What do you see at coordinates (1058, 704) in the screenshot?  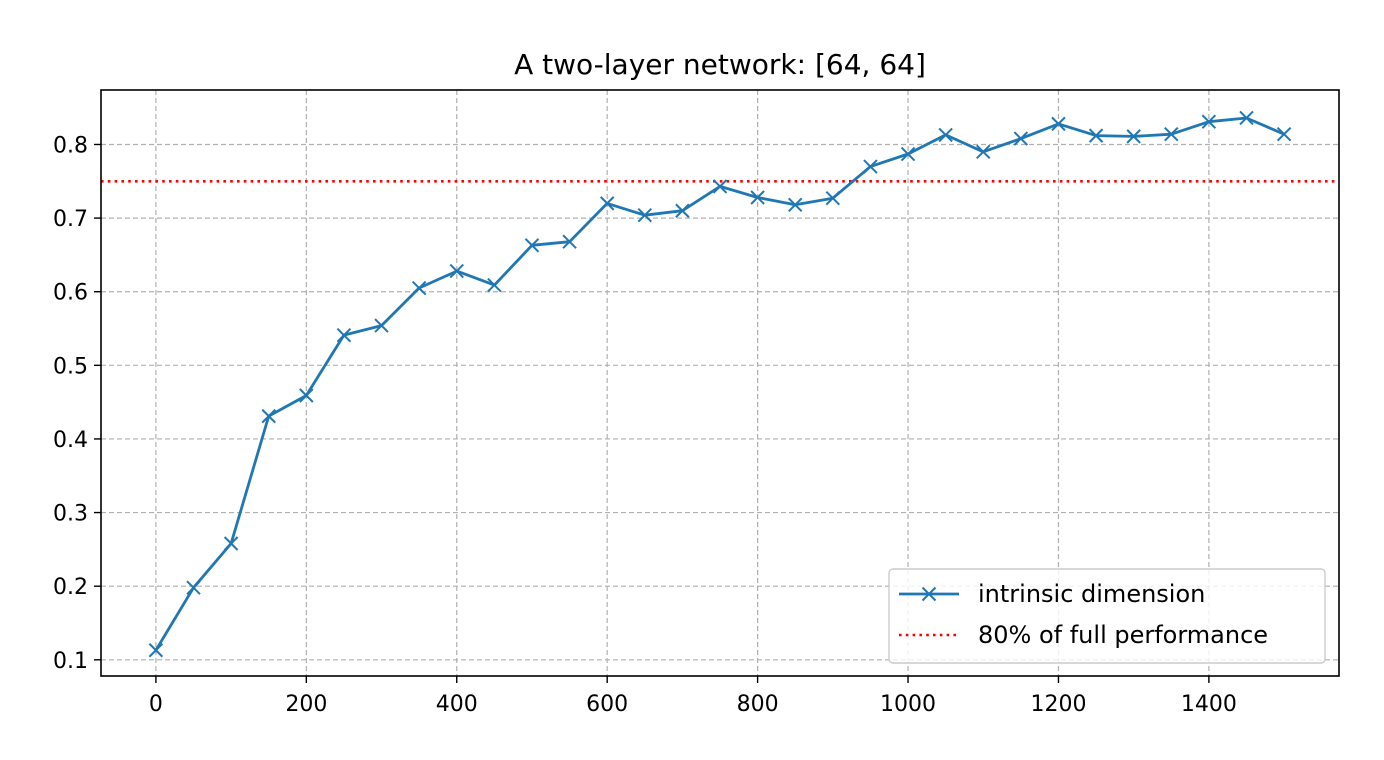 I see `x-tick-label: 1200` at bounding box center [1058, 704].